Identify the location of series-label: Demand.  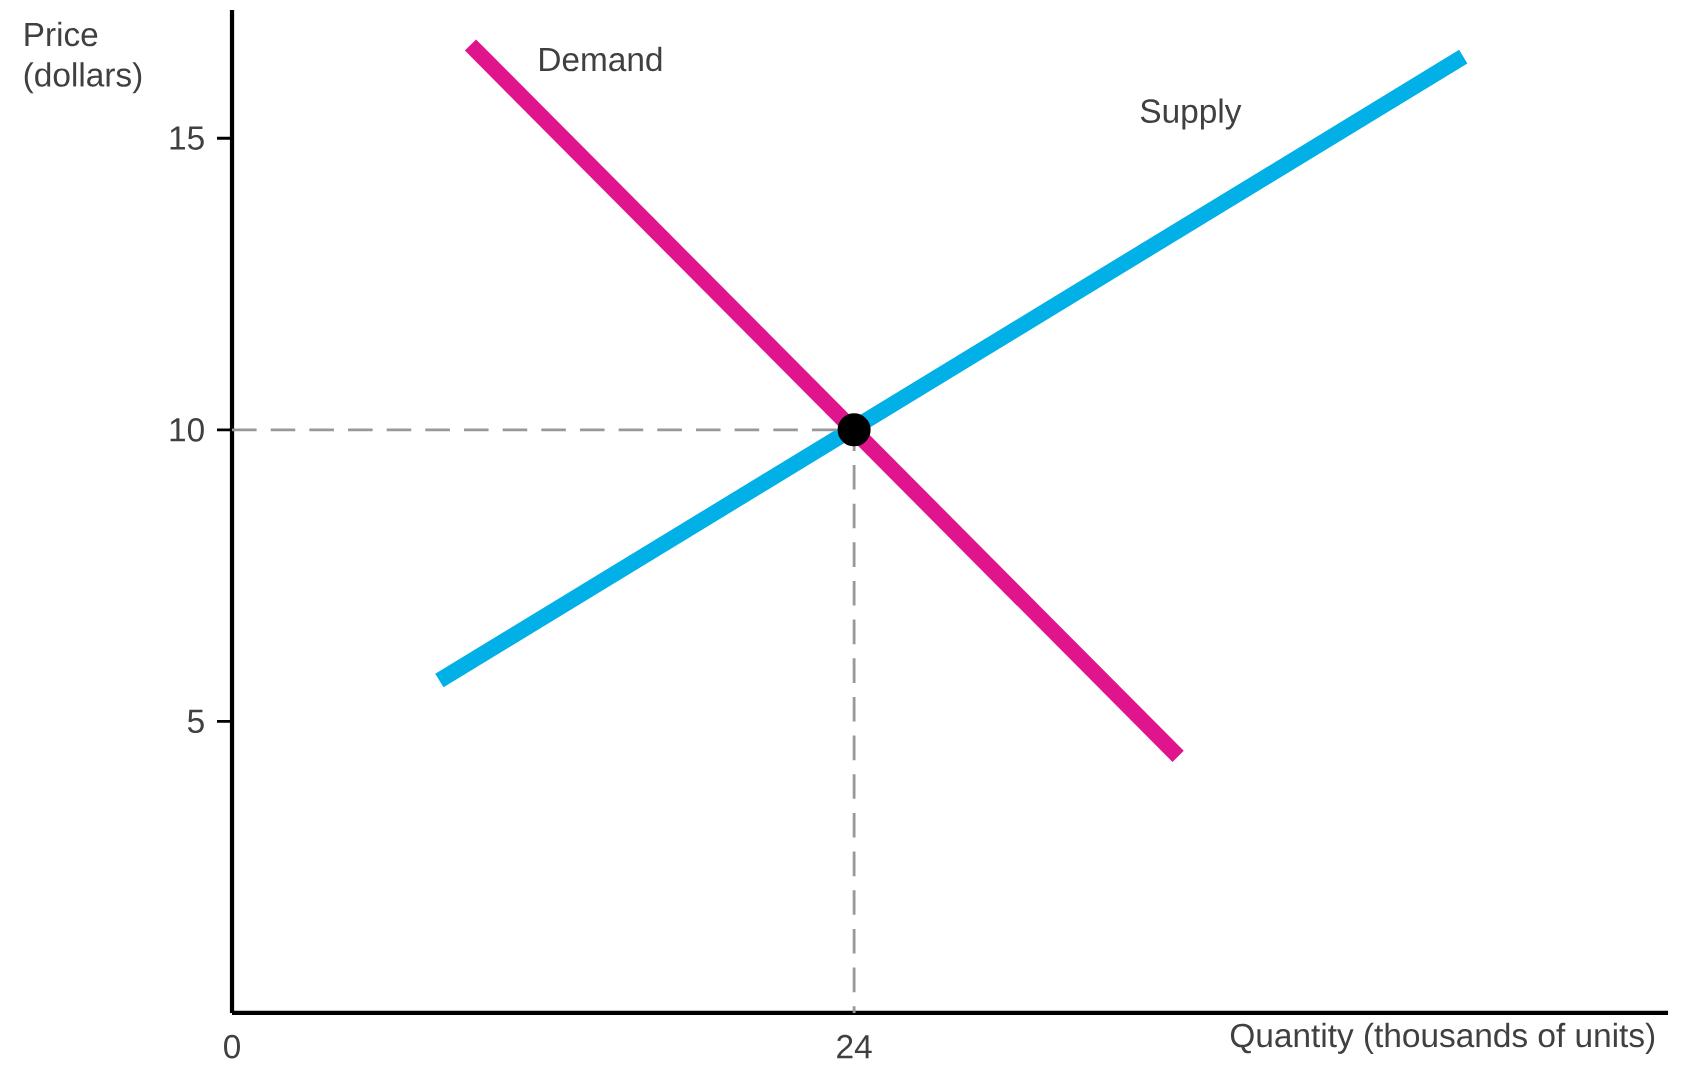
(601, 59).